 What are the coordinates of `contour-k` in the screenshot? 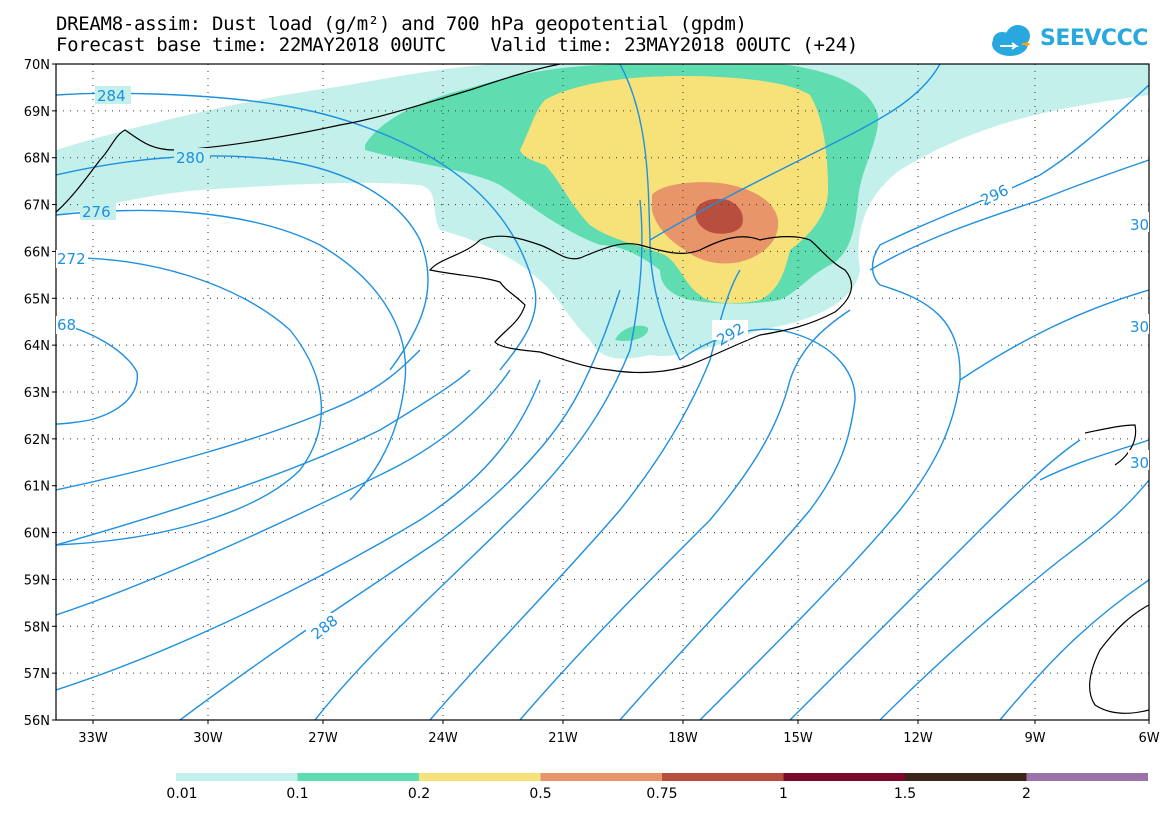 It's located at (1014, 599).